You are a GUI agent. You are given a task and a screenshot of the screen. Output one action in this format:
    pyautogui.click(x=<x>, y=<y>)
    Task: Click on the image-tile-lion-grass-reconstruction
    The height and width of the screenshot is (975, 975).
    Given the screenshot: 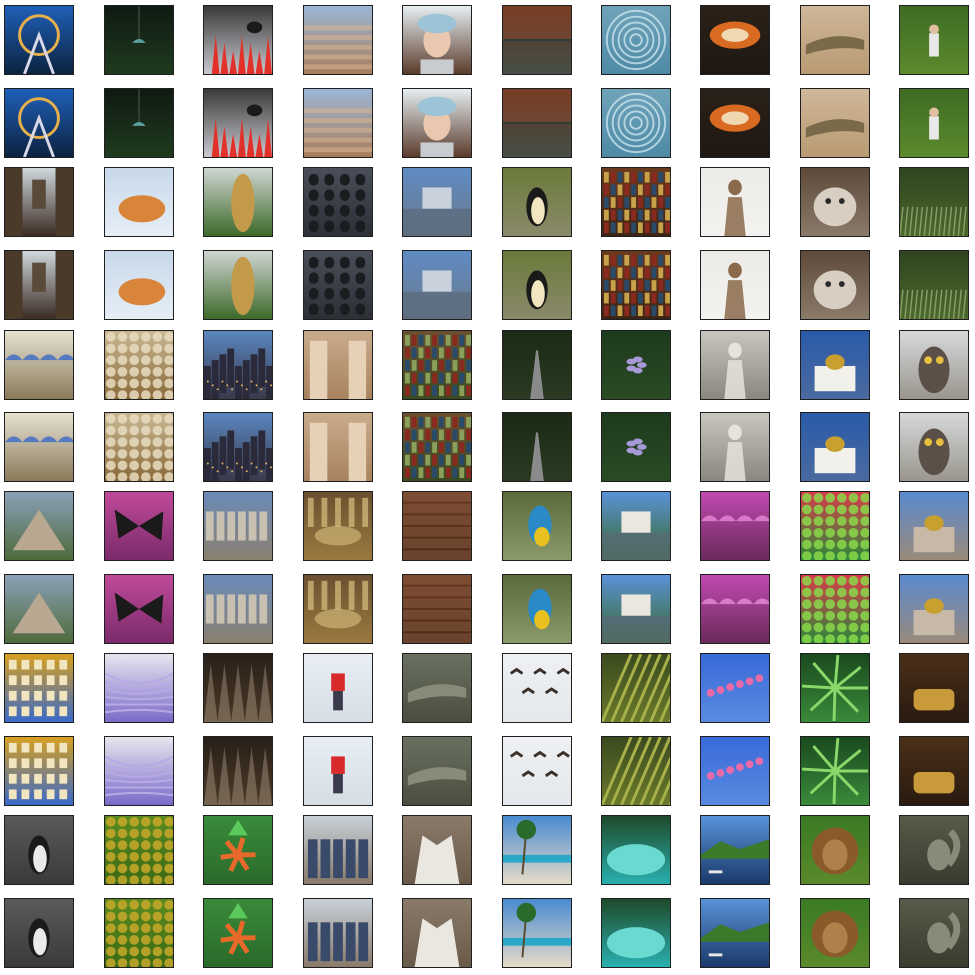 What is the action you would take?
    pyautogui.click(x=835, y=933)
    